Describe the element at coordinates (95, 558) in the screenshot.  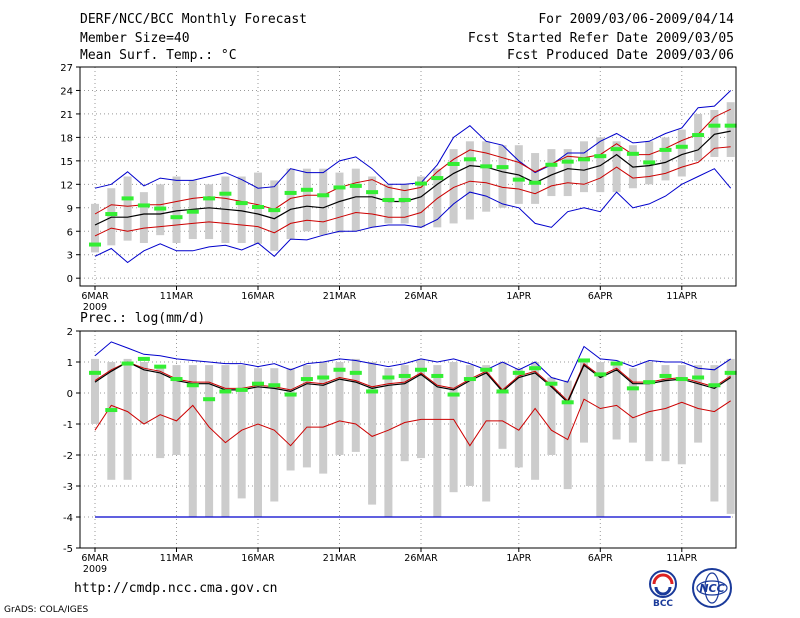
I see `p2-xtick-label: 6MAR` at that location.